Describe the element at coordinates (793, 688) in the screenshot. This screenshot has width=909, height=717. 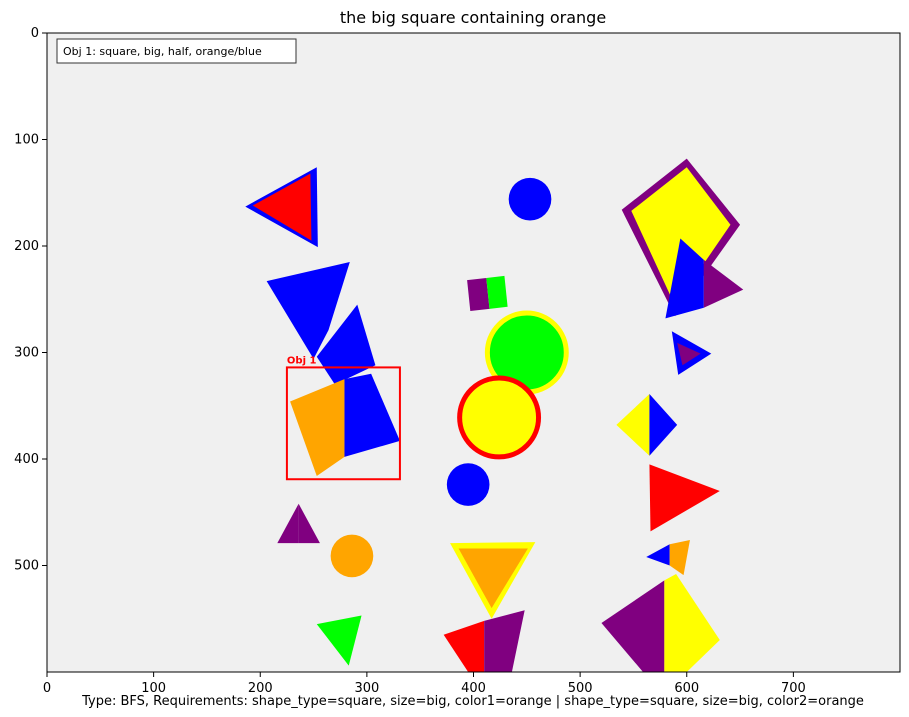
I see `x-tick-label: 700` at that location.